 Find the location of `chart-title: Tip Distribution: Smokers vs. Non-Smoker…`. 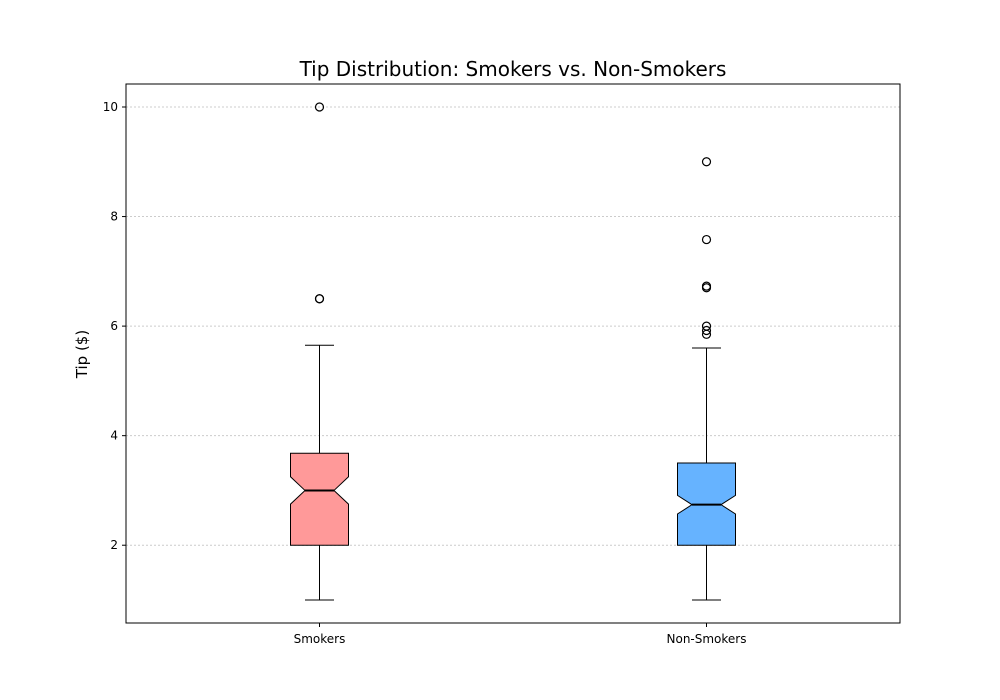

chart-title: Tip Distribution: Smokers vs. Non-Smoker… is located at coordinates (513, 69).